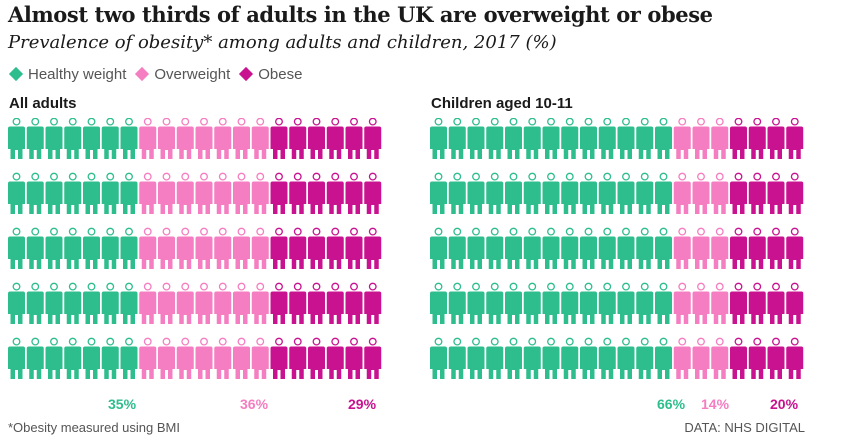  What do you see at coordinates (744, 427) in the screenshot?
I see `source-credit: DATA: NHS DIGITAL` at bounding box center [744, 427].